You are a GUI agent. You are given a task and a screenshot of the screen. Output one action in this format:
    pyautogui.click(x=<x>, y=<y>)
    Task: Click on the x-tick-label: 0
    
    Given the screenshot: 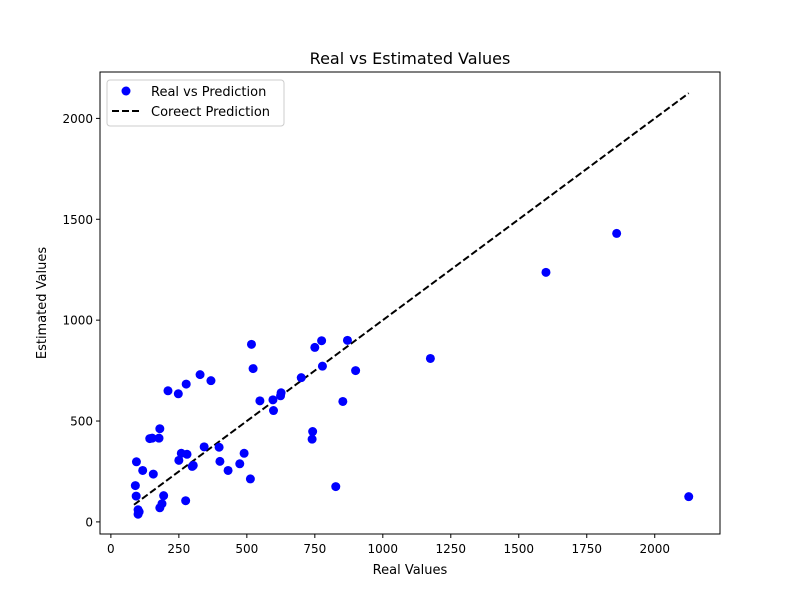 What is the action you would take?
    pyautogui.click(x=111, y=549)
    